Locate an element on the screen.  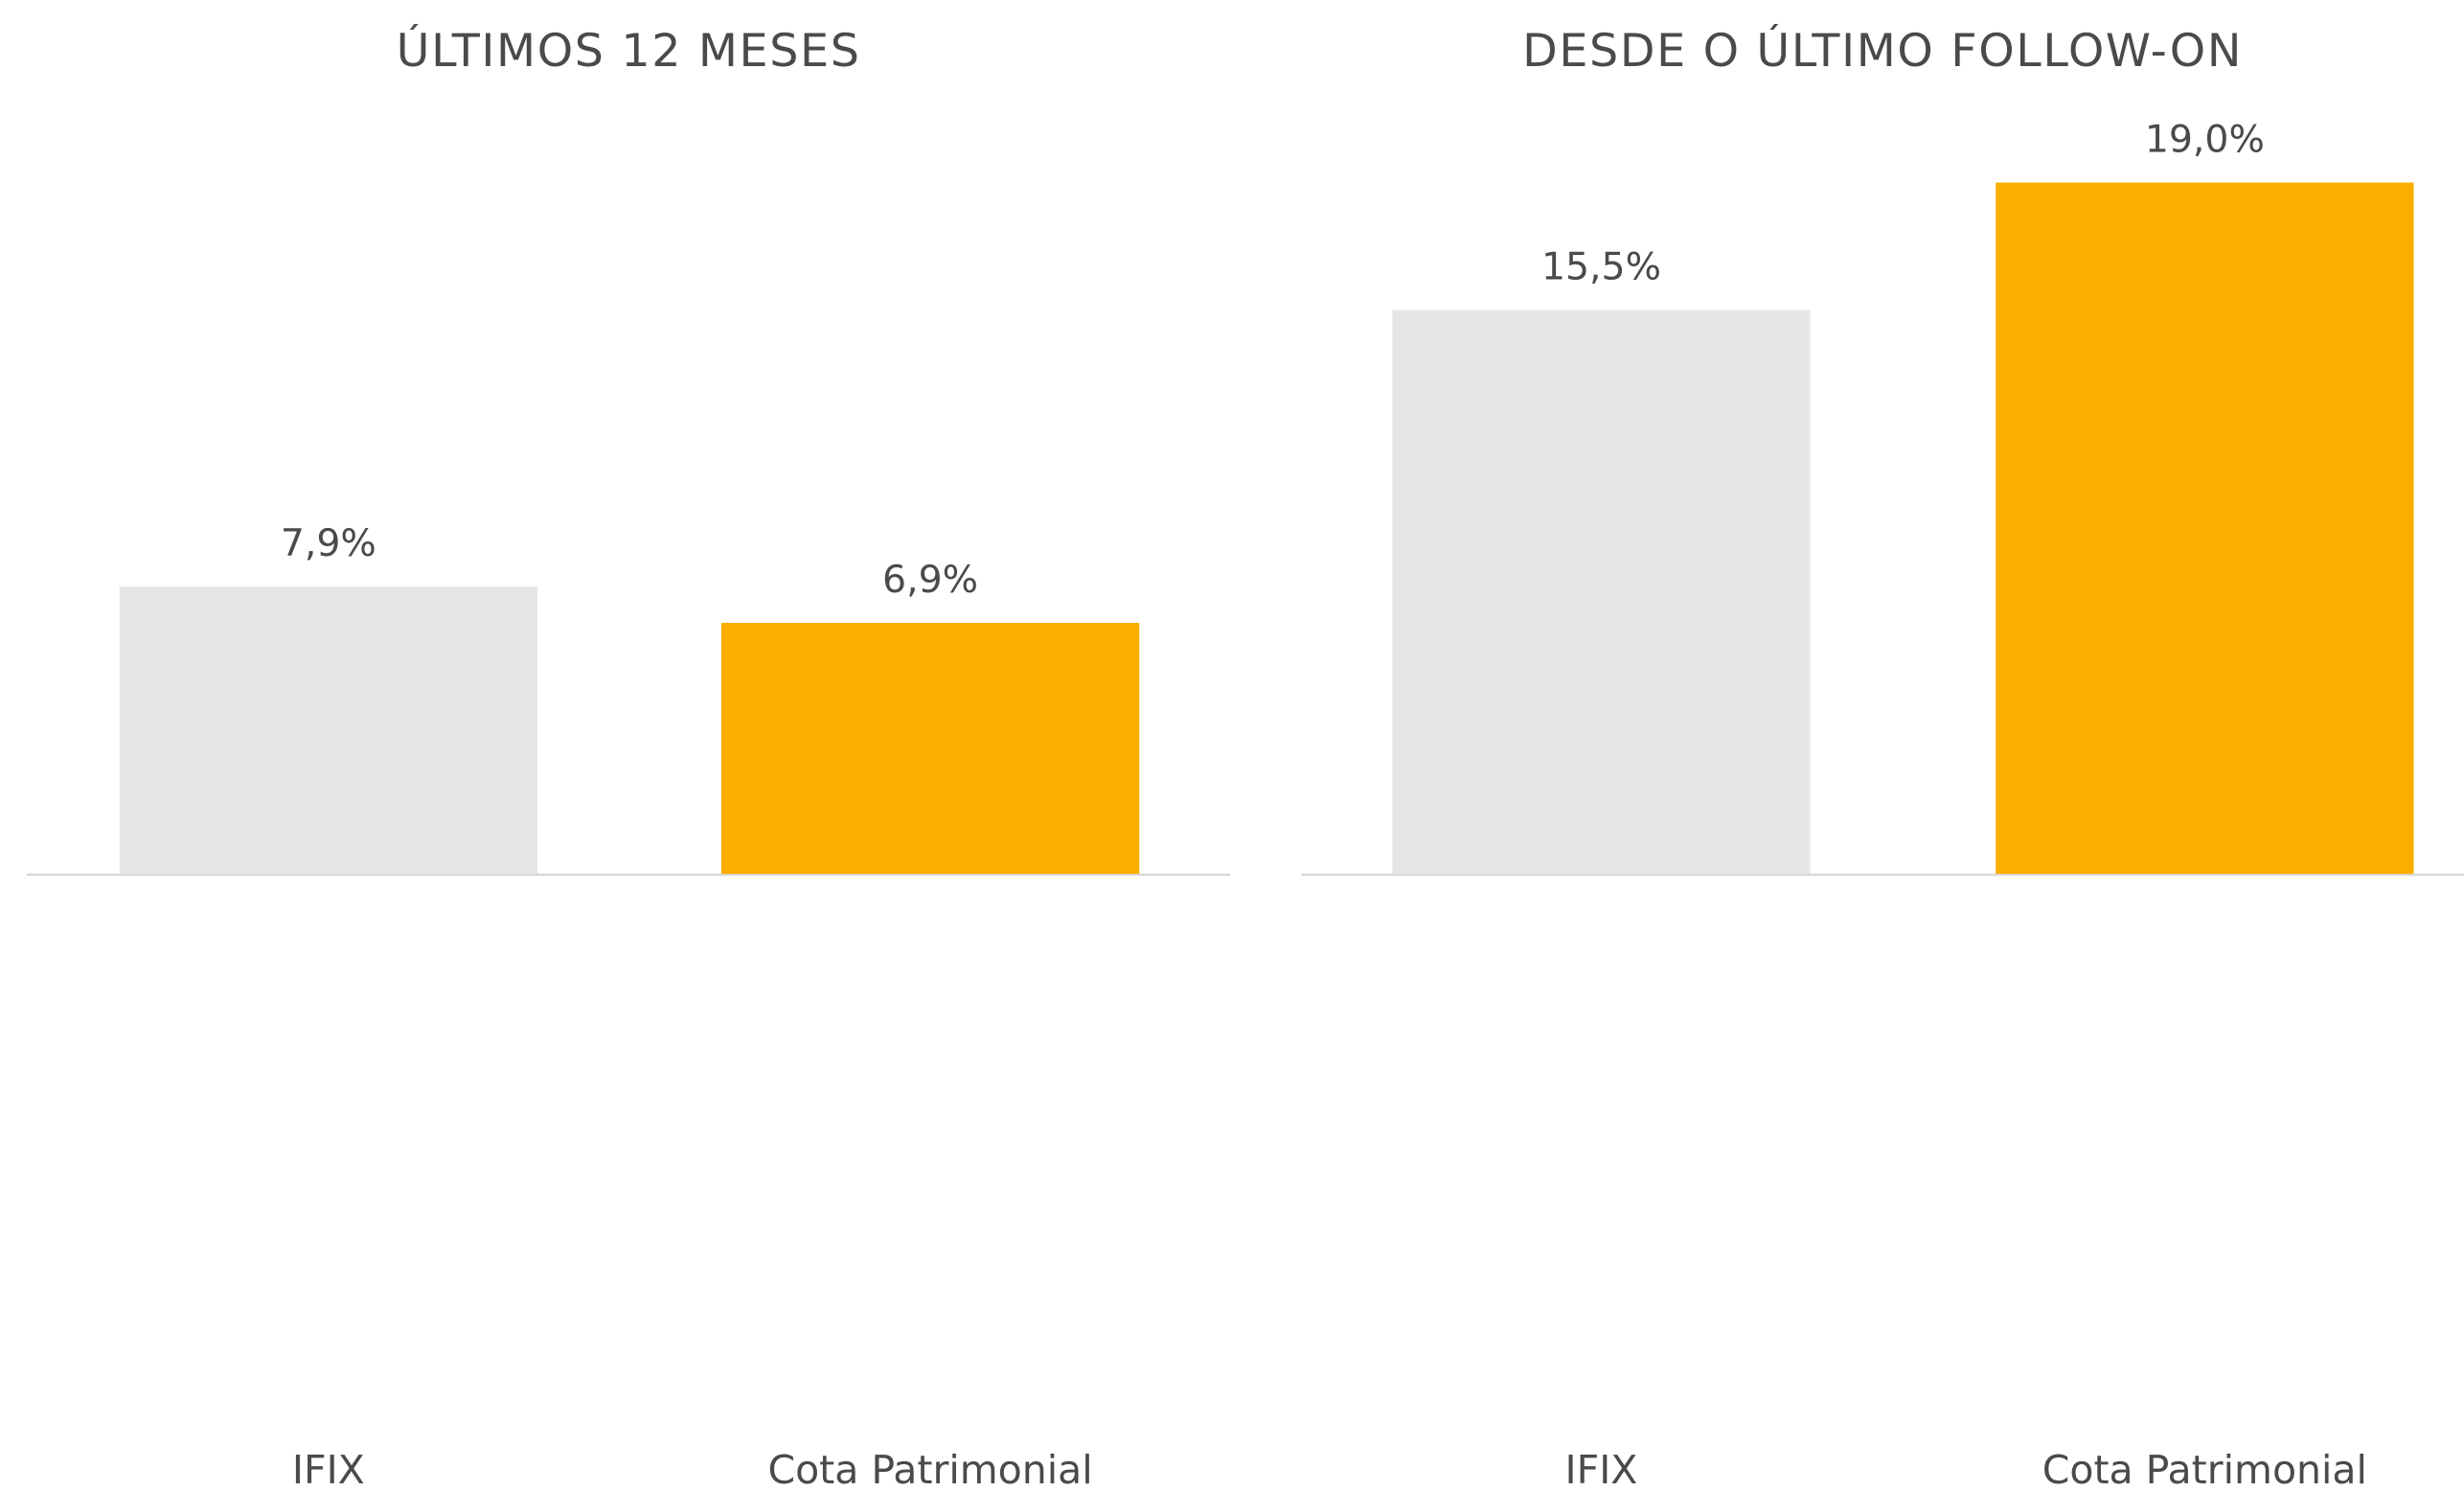
data-label: 7,9% is located at coordinates (328, 543).